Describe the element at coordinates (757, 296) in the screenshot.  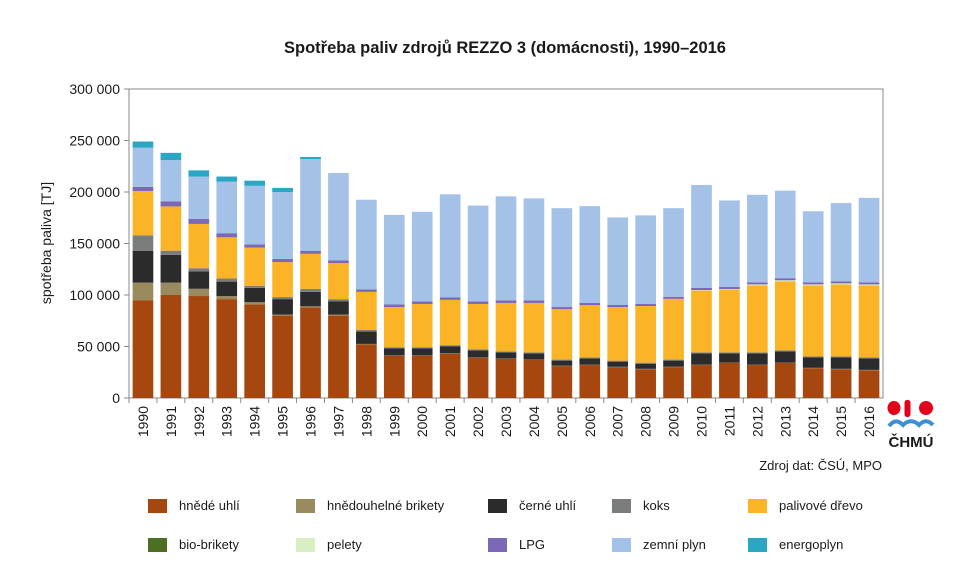
I see `bar-stack-2012` at that location.